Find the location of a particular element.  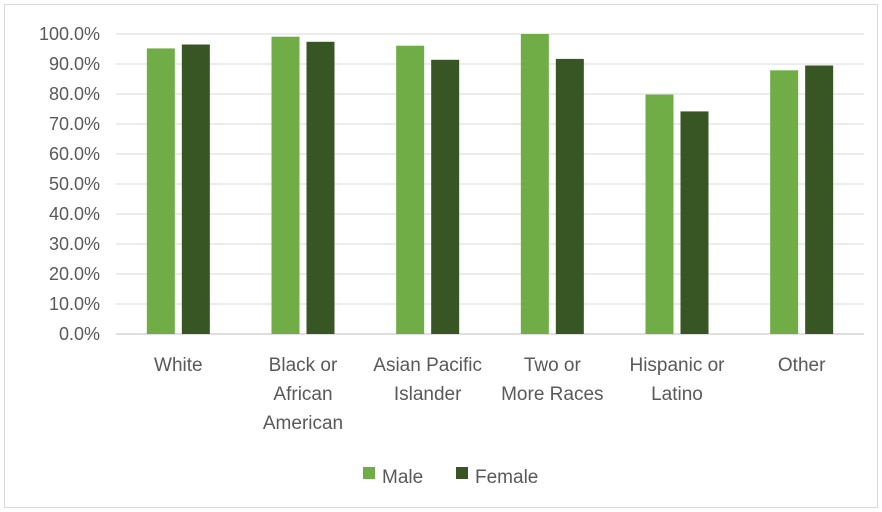

x-category-label-line: More Races is located at coordinates (552, 394).